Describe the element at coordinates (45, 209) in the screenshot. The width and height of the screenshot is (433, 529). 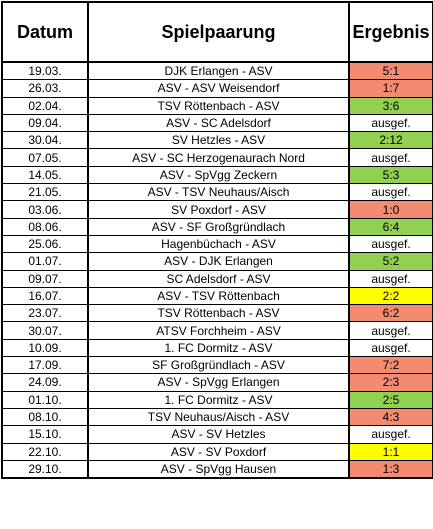
I see `match-date: 03.06.` at that location.